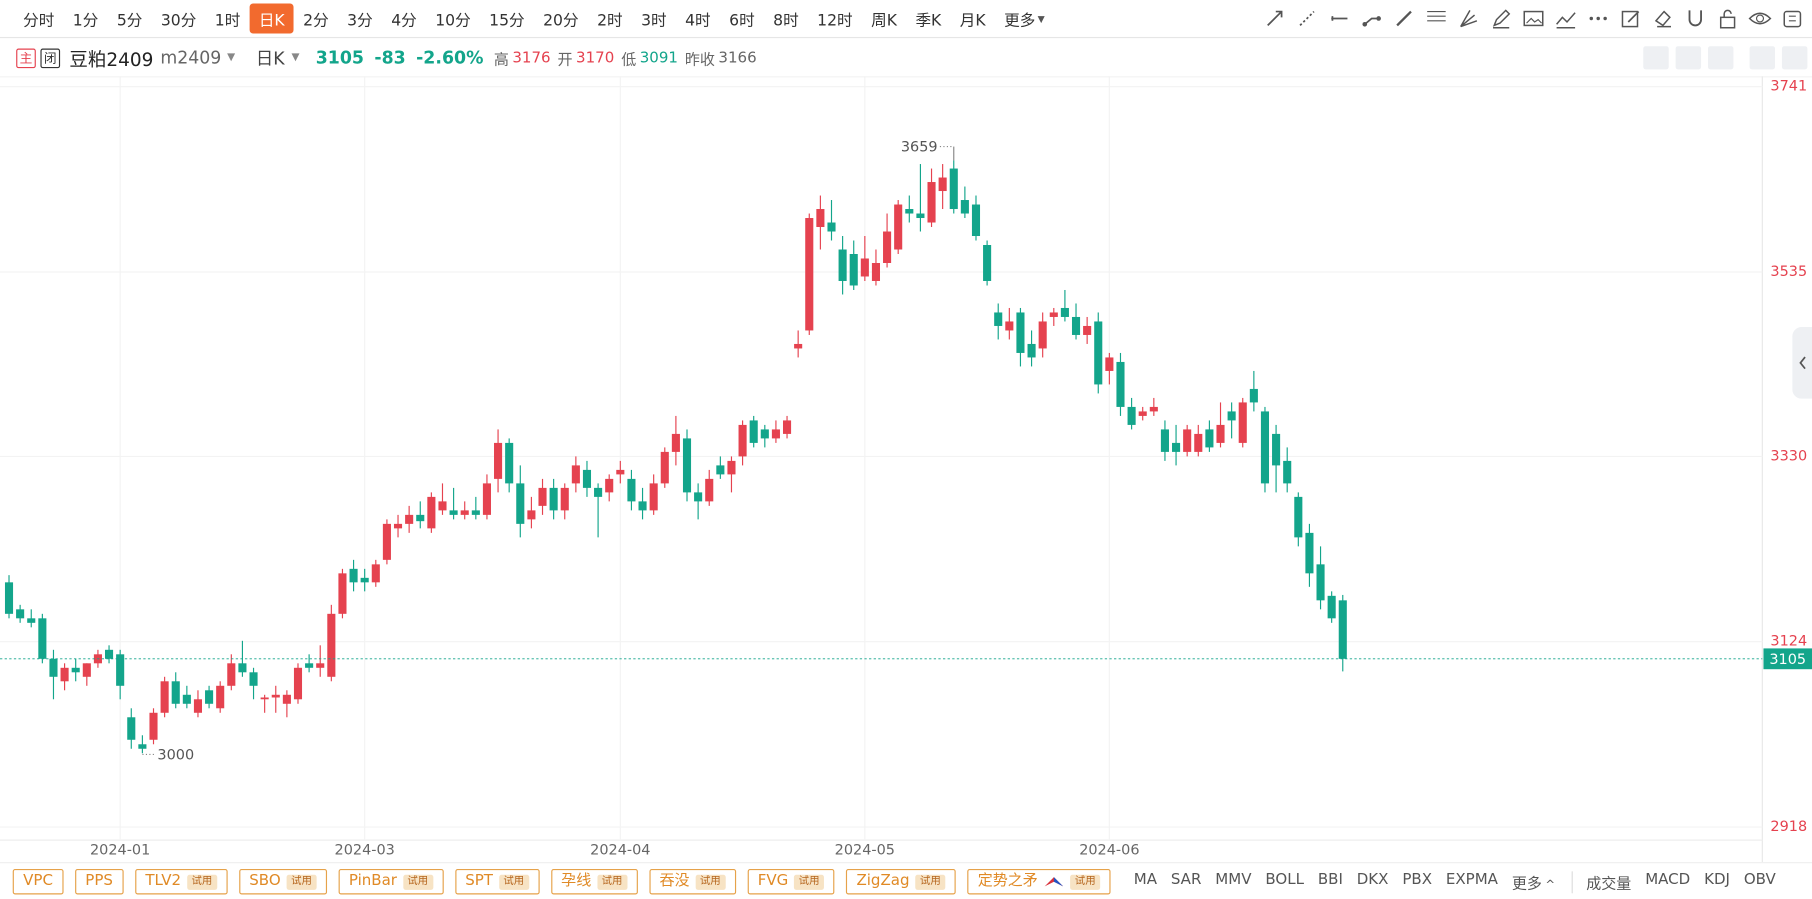 This screenshot has width=1812, height=899. I want to click on period-button: 3分, so click(360, 21).